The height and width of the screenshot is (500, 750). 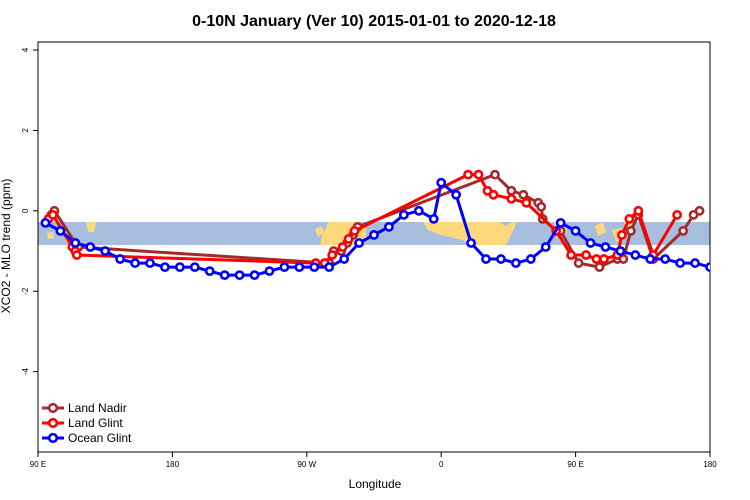 What do you see at coordinates (50, 235) in the screenshot?
I see `small-island-land` at bounding box center [50, 235].